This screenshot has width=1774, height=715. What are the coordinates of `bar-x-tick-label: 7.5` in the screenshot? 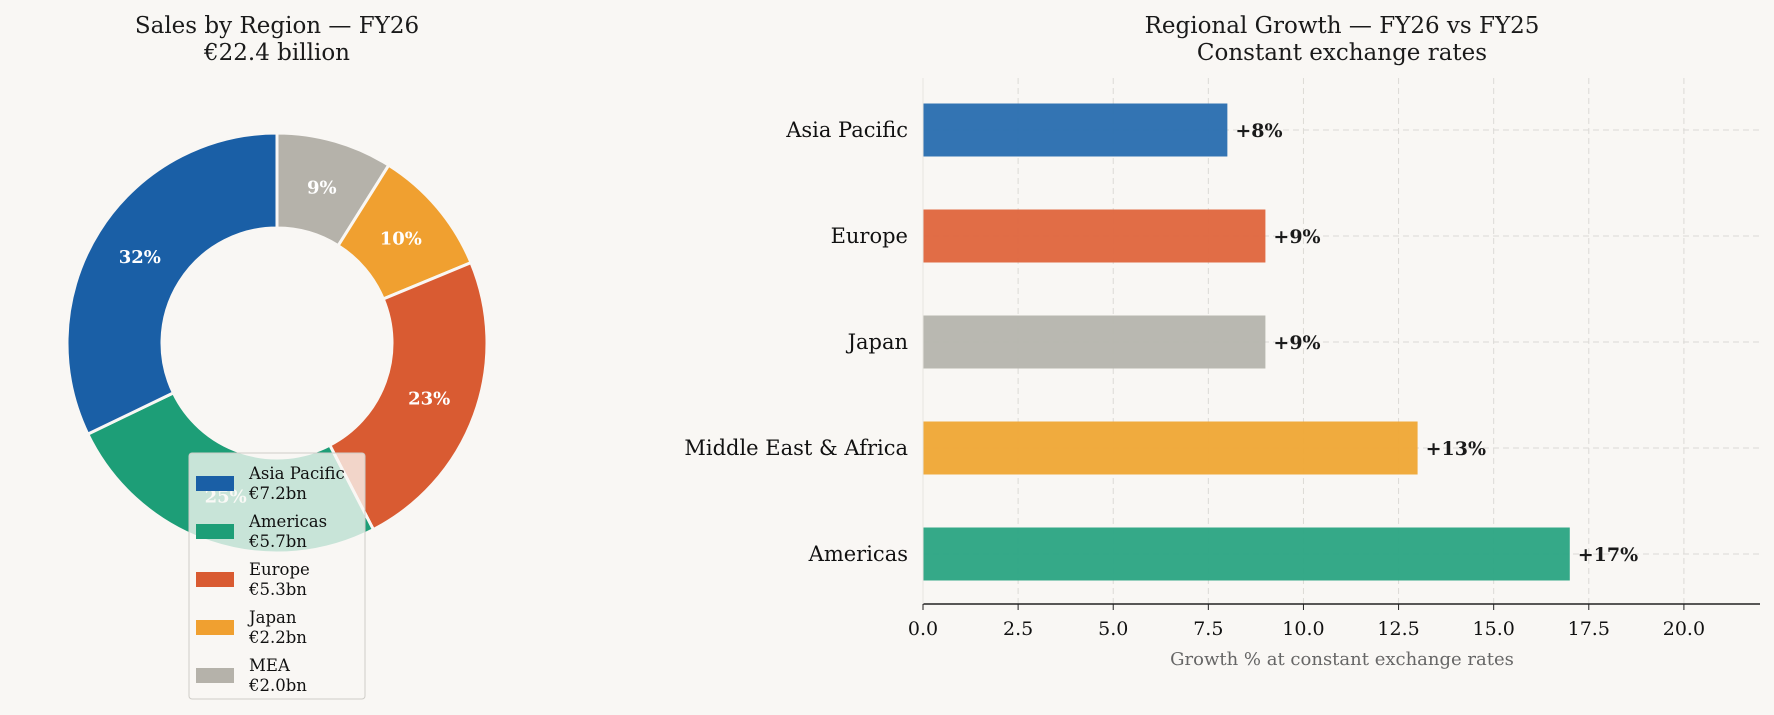 It's located at (1208, 629).